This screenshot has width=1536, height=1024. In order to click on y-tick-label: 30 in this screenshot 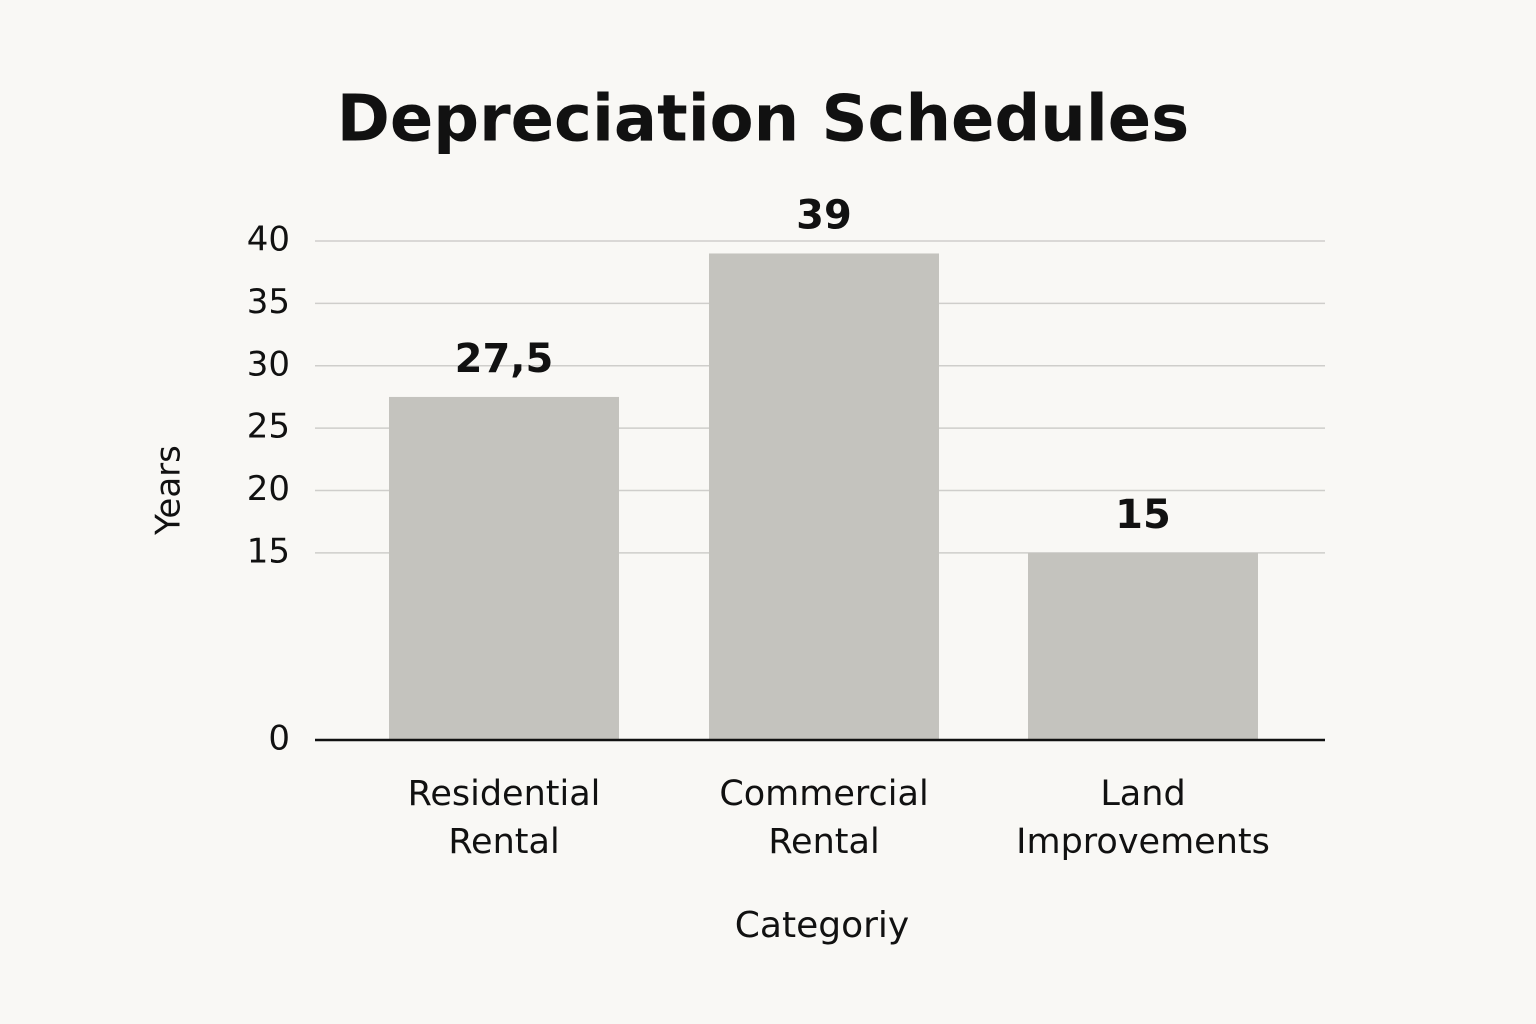, I will do `click(268, 364)`.